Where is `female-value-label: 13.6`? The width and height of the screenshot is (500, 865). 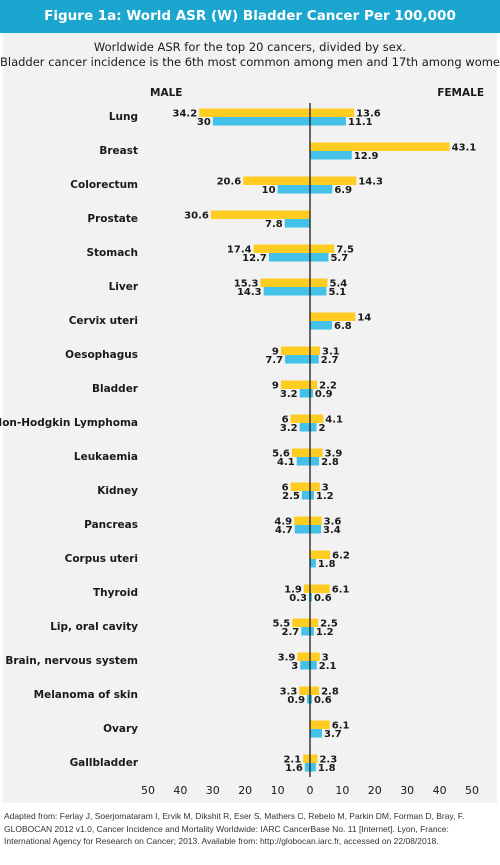 female-value-label: 13.6 is located at coordinates (368, 113).